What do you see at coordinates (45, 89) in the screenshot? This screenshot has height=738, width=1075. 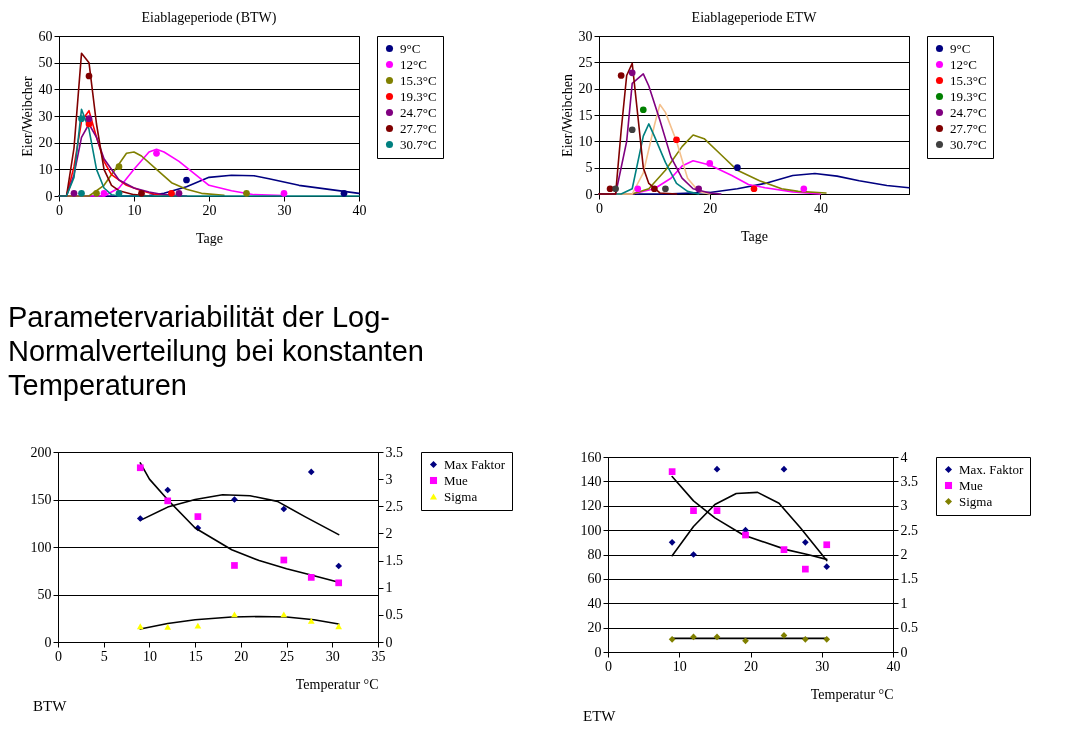 I see `y-tick-label: 40` at bounding box center [45, 89].